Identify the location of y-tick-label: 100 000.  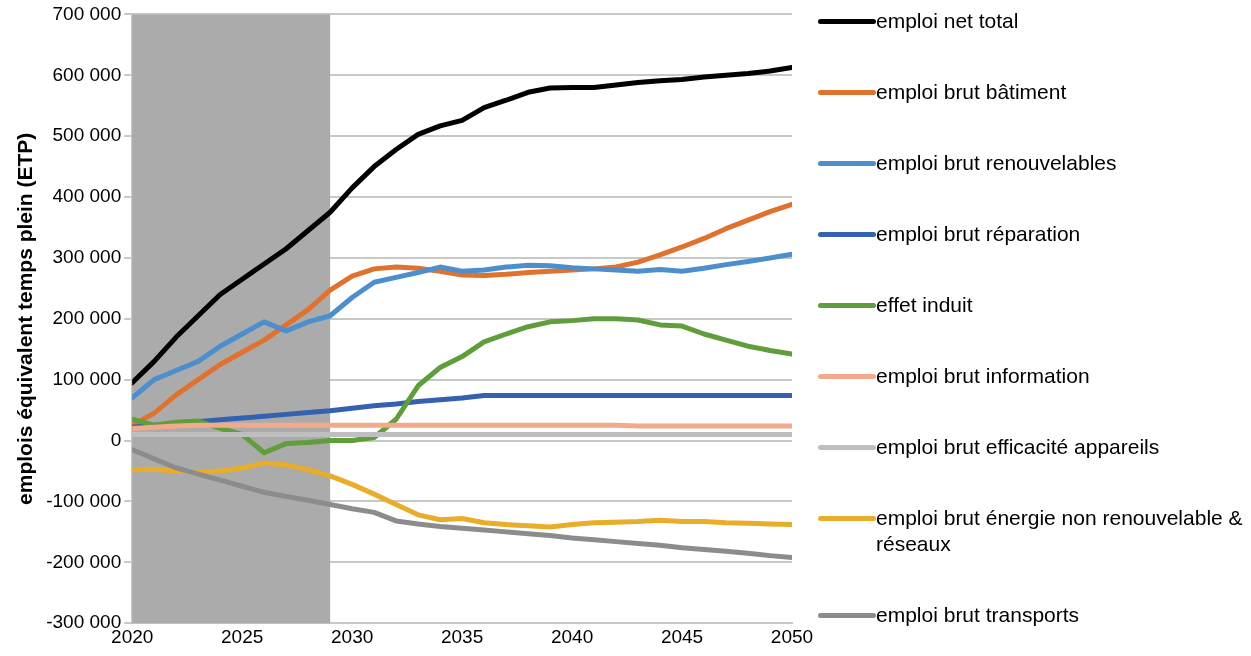
(87, 378).